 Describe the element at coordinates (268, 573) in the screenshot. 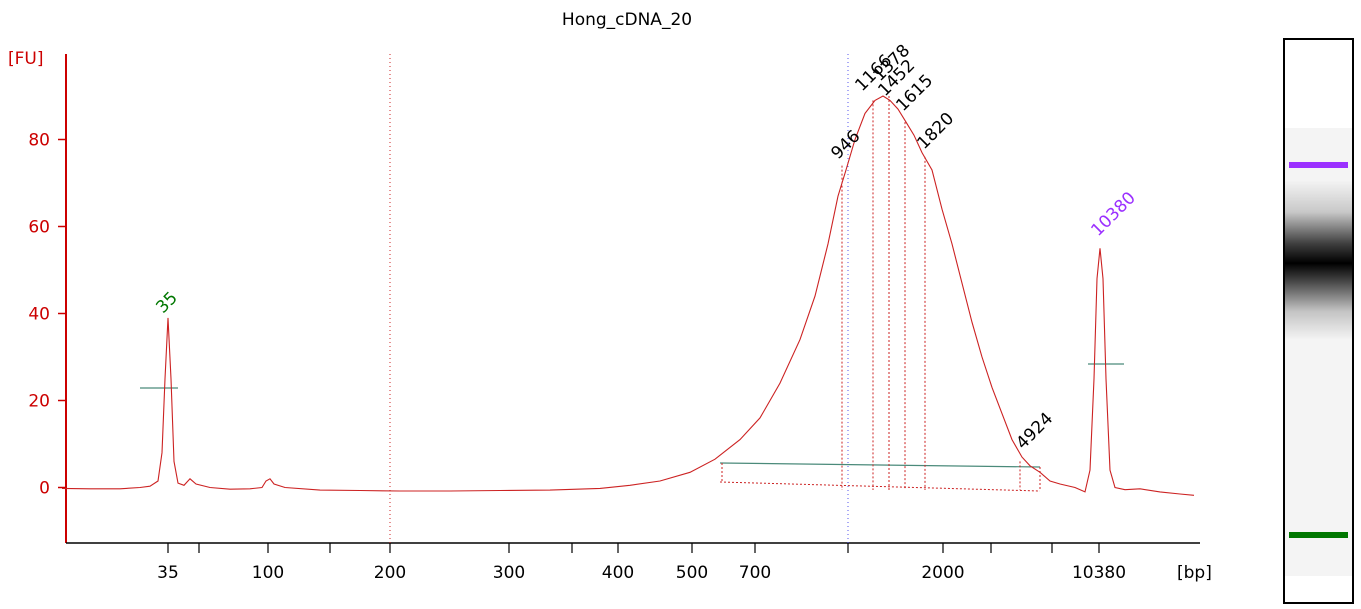

I see `x-tick-label: 100` at that location.